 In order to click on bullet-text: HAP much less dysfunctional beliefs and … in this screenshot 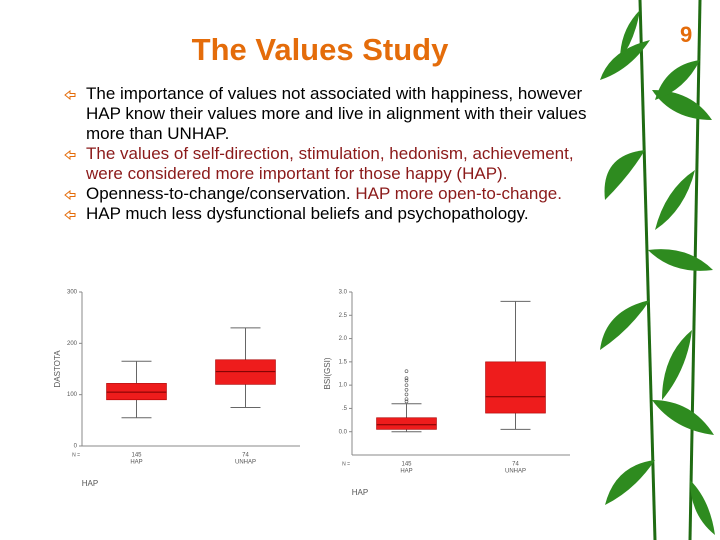, I will do `click(307, 213)`.